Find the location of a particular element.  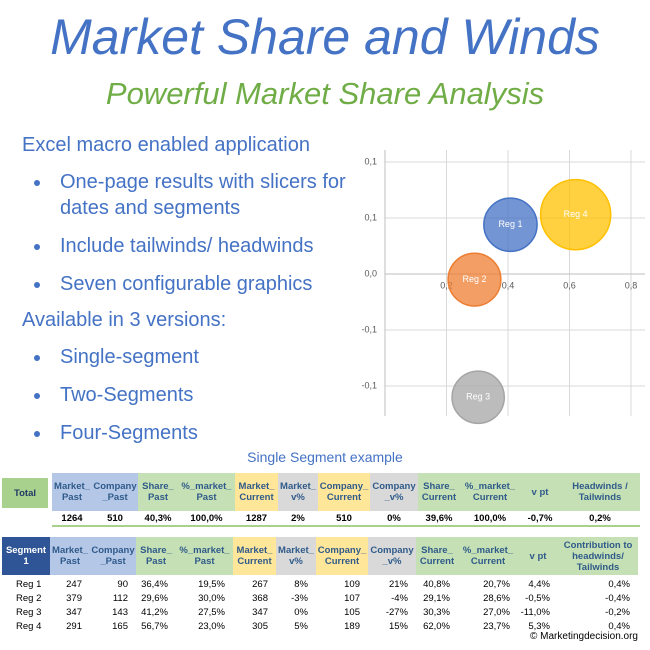

list-item: Four-Segments is located at coordinates (202, 433).